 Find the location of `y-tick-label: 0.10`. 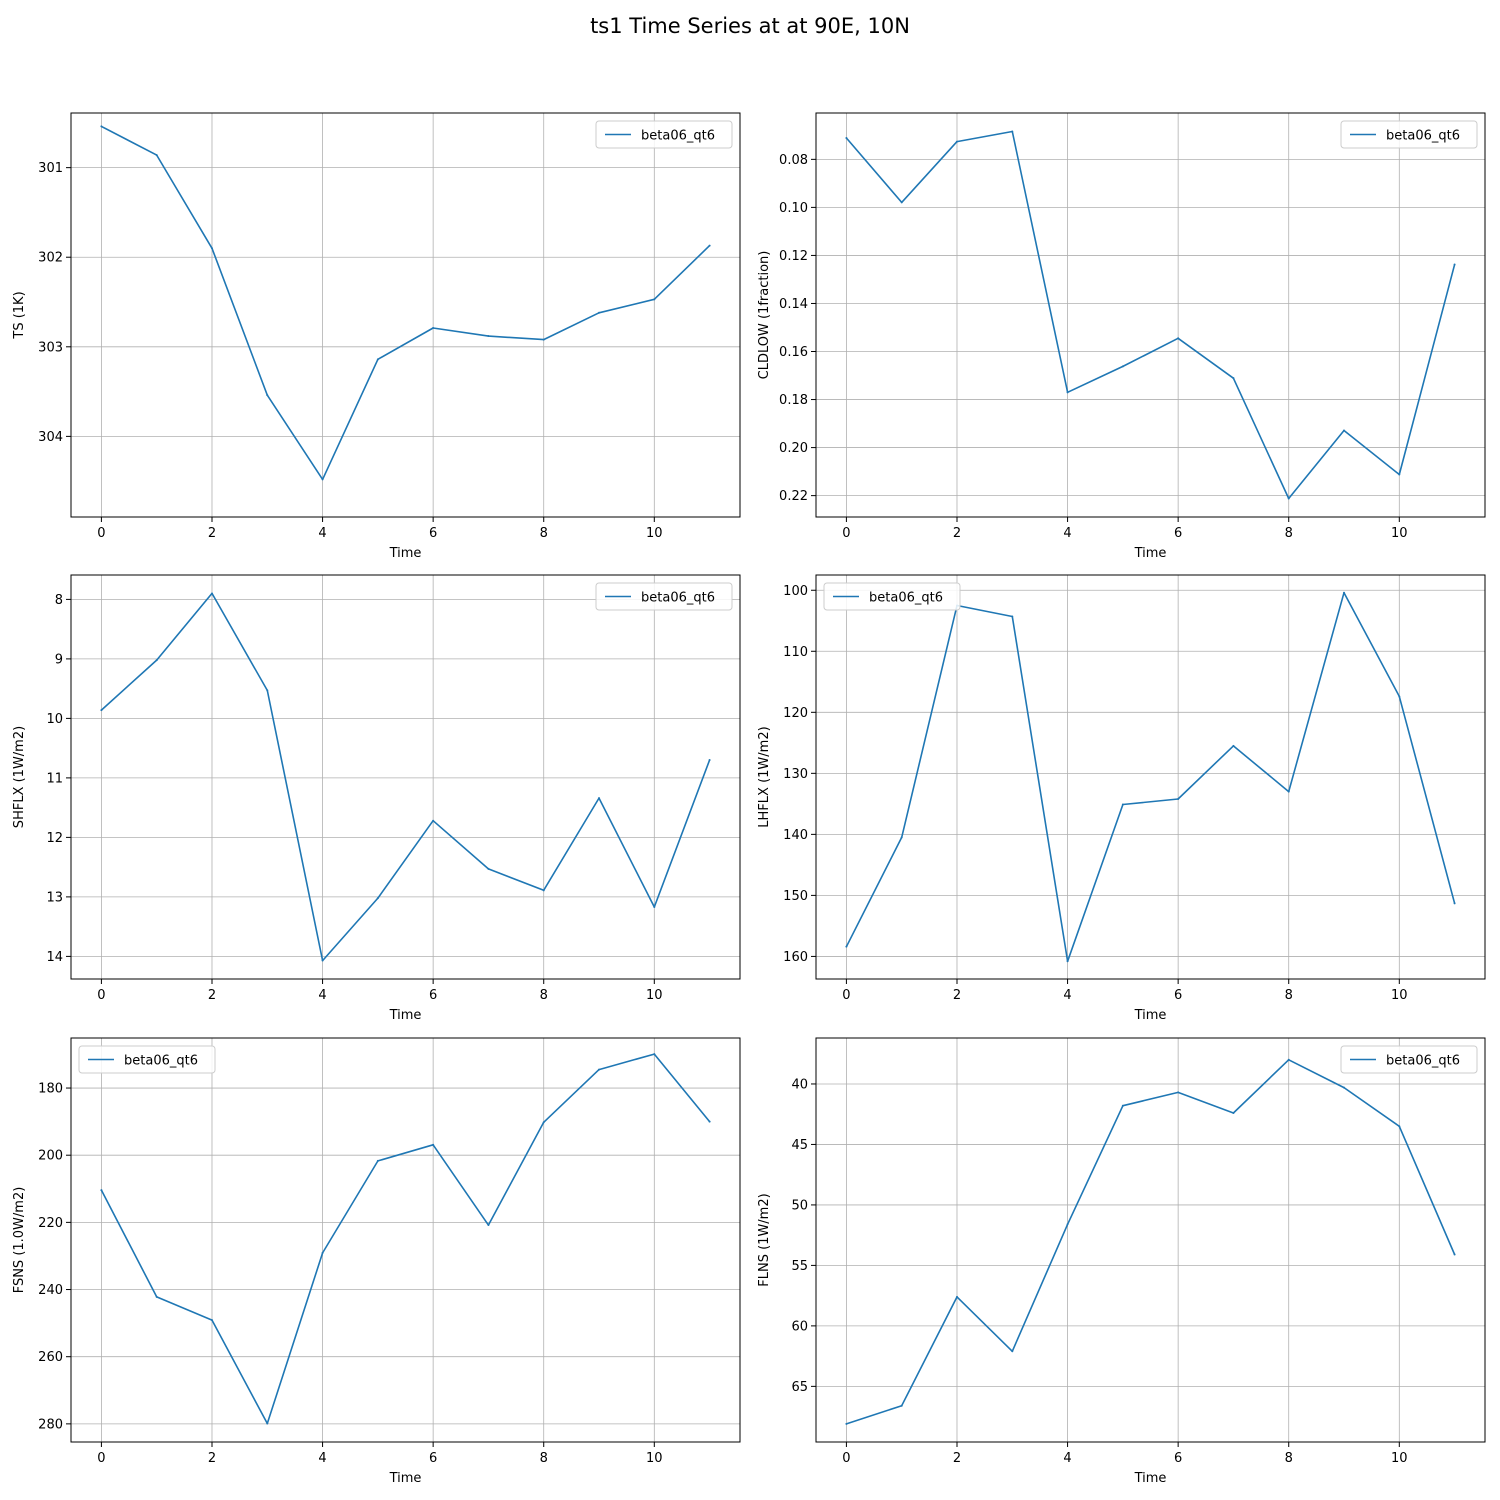

y-tick-label: 0.10 is located at coordinates (793, 208).